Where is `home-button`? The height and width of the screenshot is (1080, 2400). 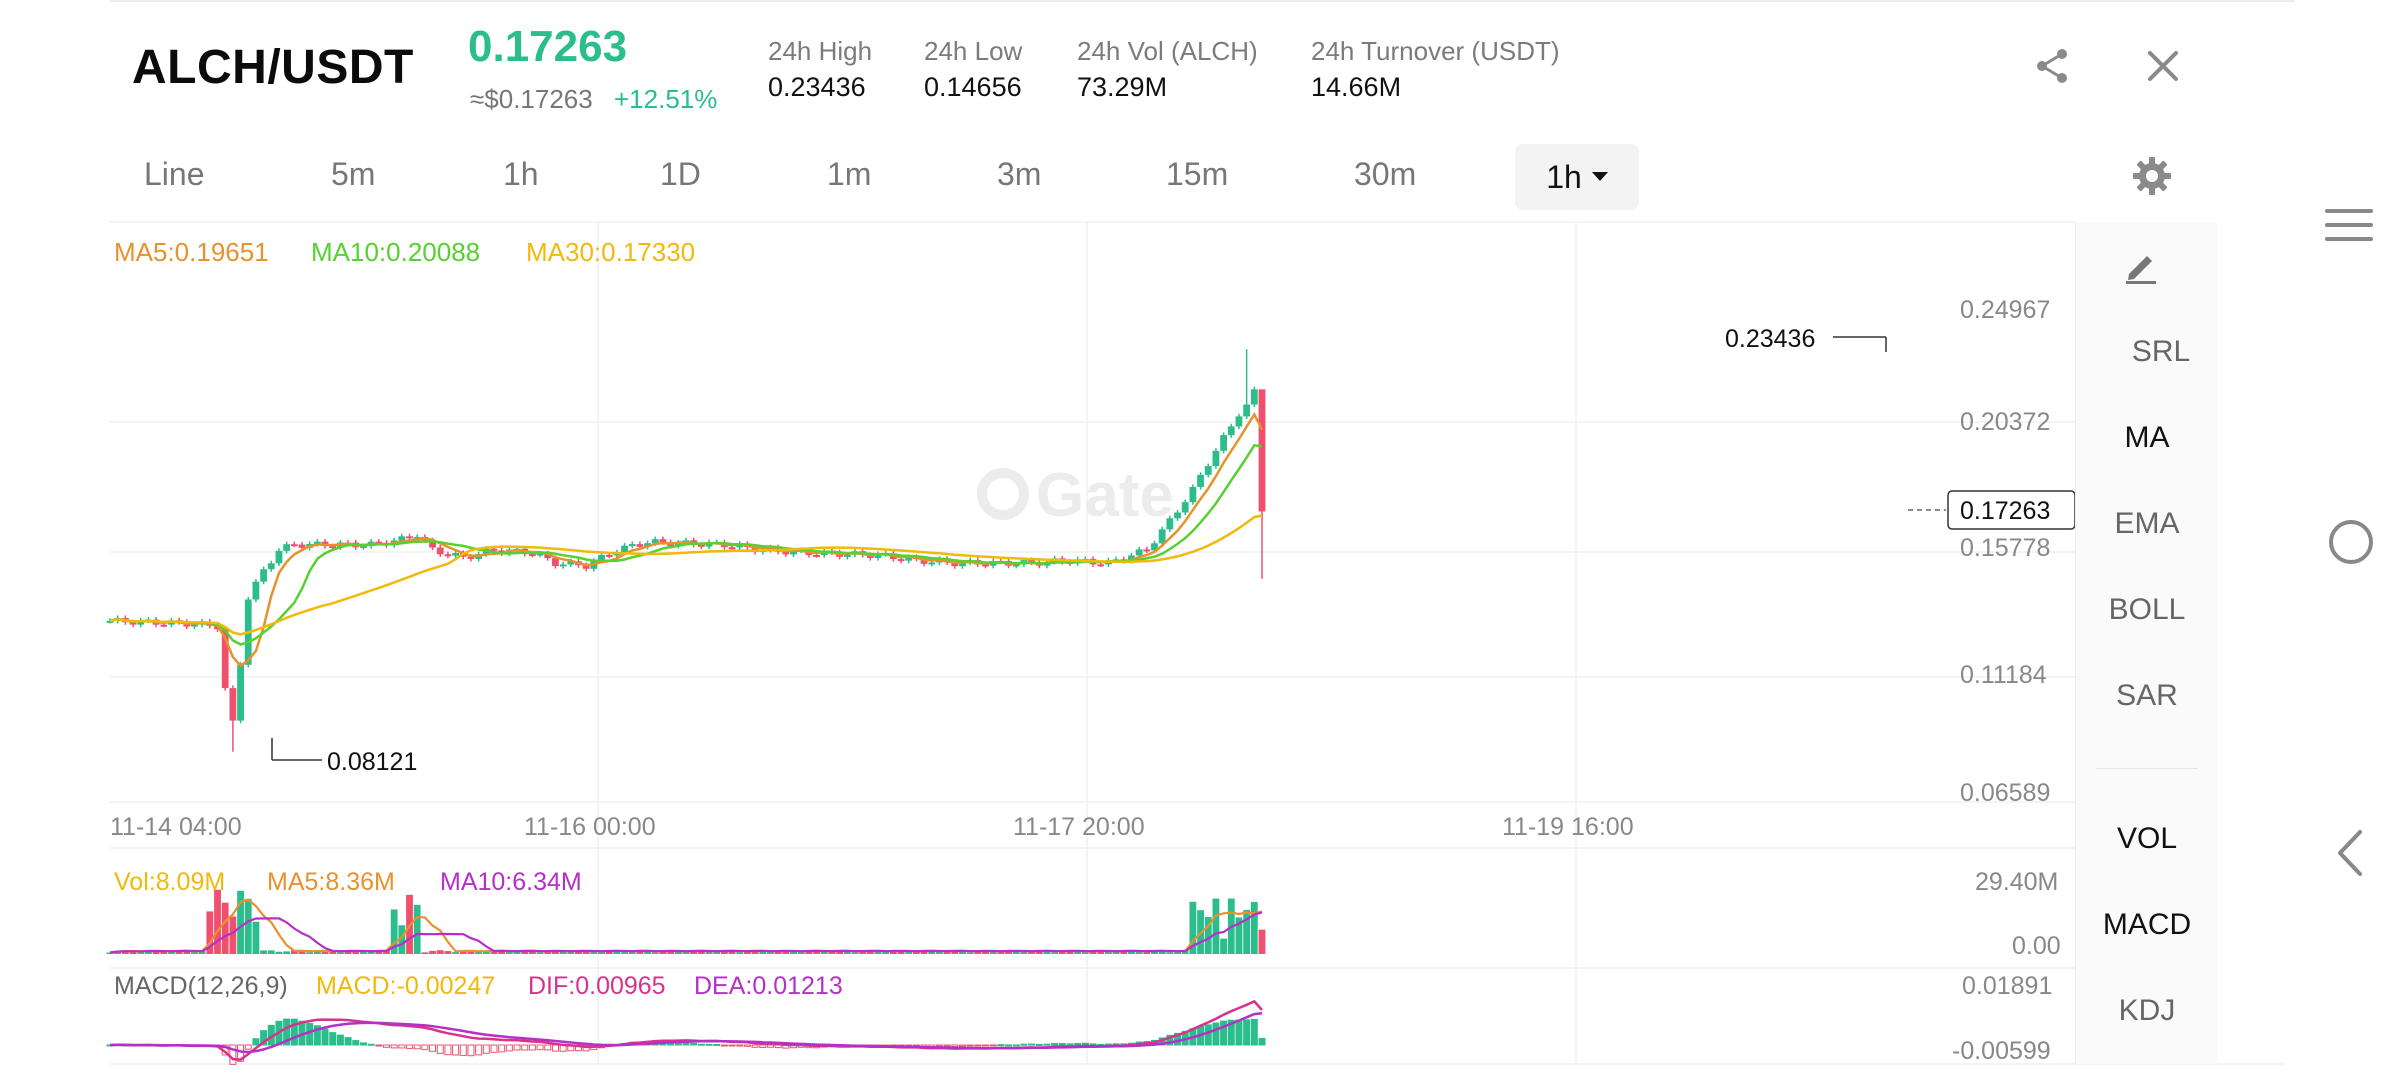
home-button is located at coordinates (2351, 544).